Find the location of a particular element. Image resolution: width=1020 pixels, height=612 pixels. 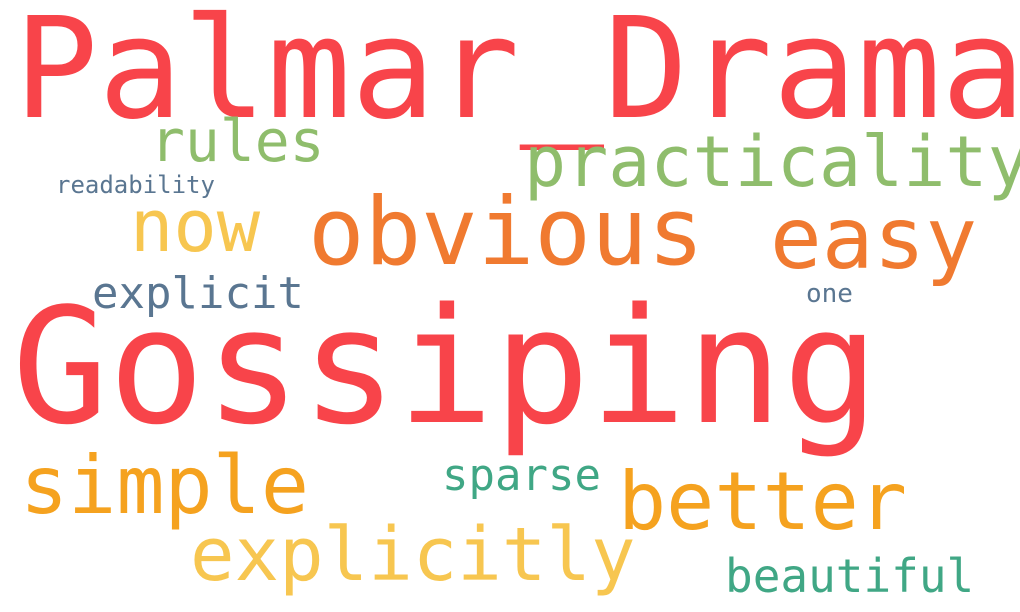

word-obvious: obvious is located at coordinates (506, 232).